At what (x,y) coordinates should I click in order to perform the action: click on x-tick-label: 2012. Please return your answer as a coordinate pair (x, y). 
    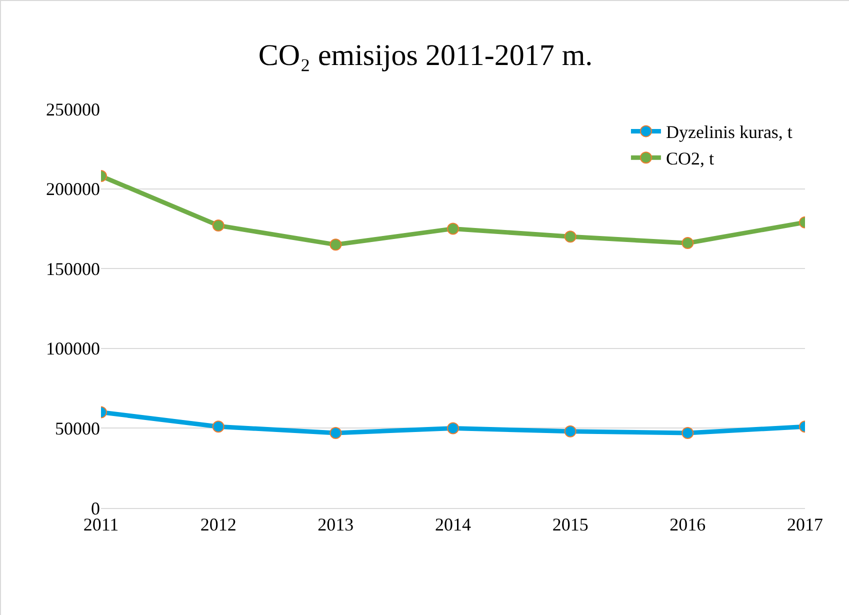
    Looking at the image, I should click on (218, 524).